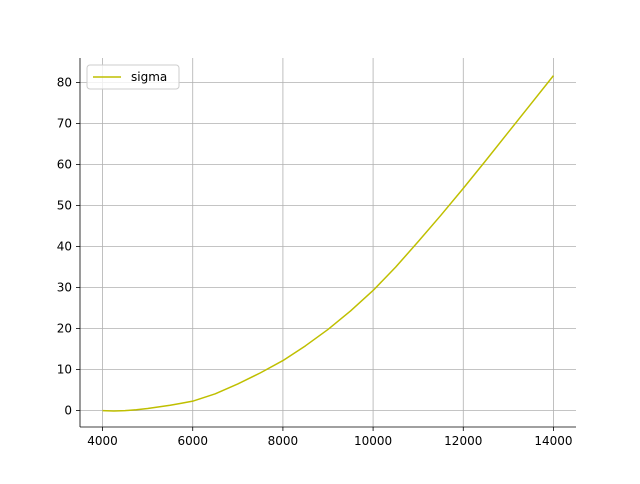 The height and width of the screenshot is (484, 640). I want to click on x-tick-label: 6000, so click(192, 441).